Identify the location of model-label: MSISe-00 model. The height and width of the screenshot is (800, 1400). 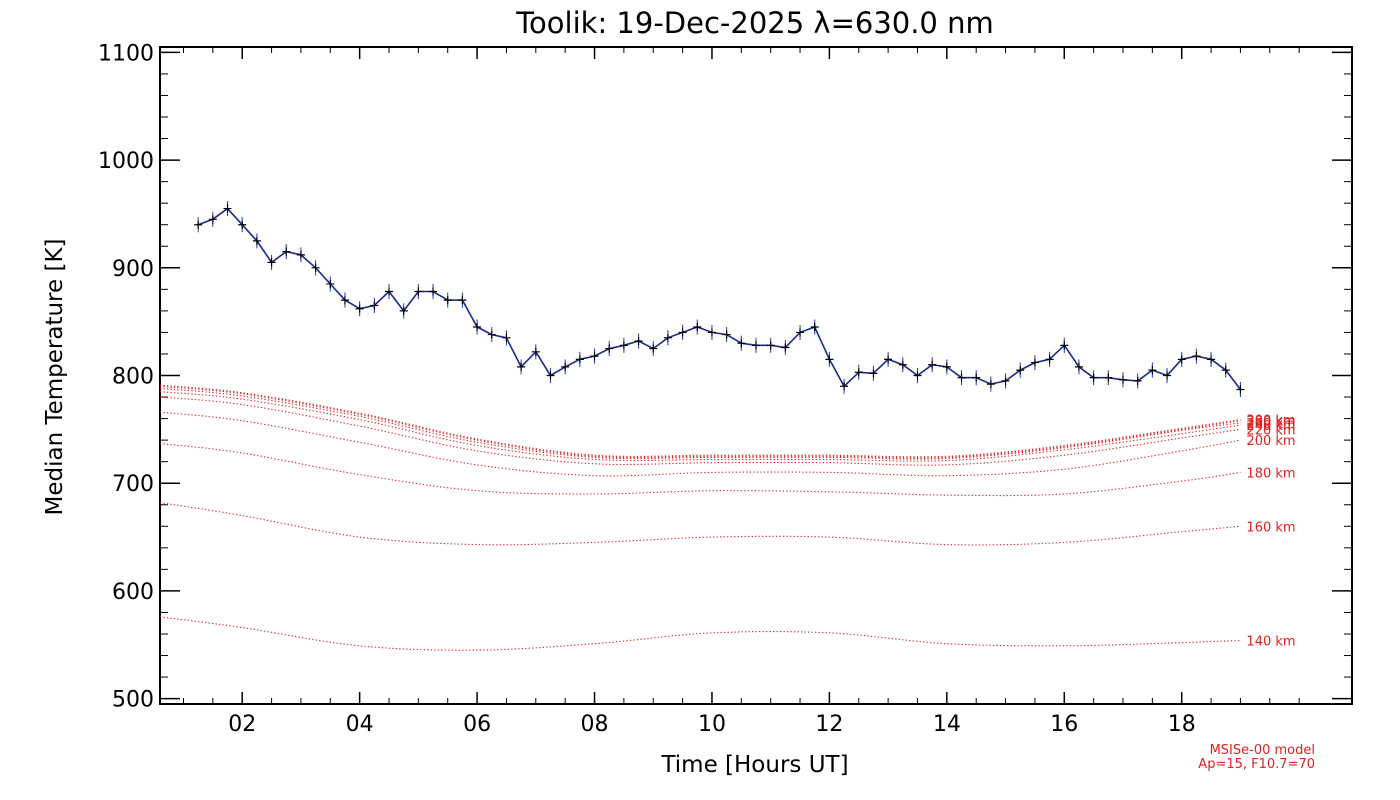
(1262, 750).